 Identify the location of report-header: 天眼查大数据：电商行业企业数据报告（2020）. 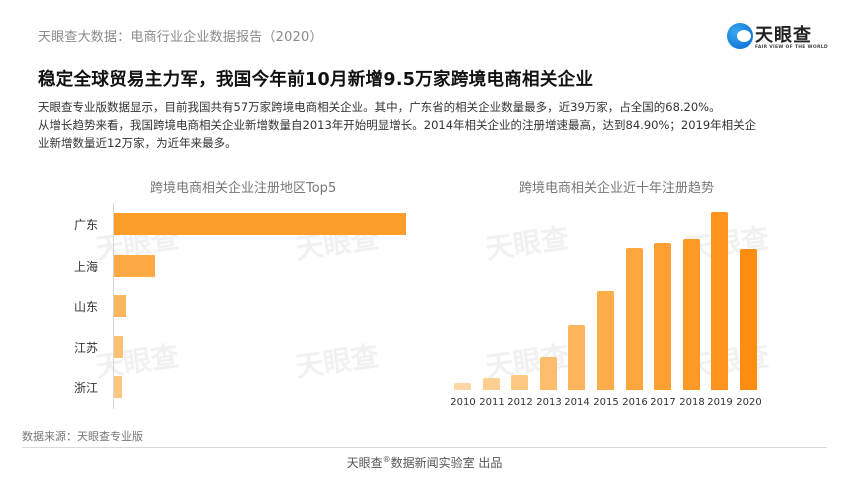
(180, 37).